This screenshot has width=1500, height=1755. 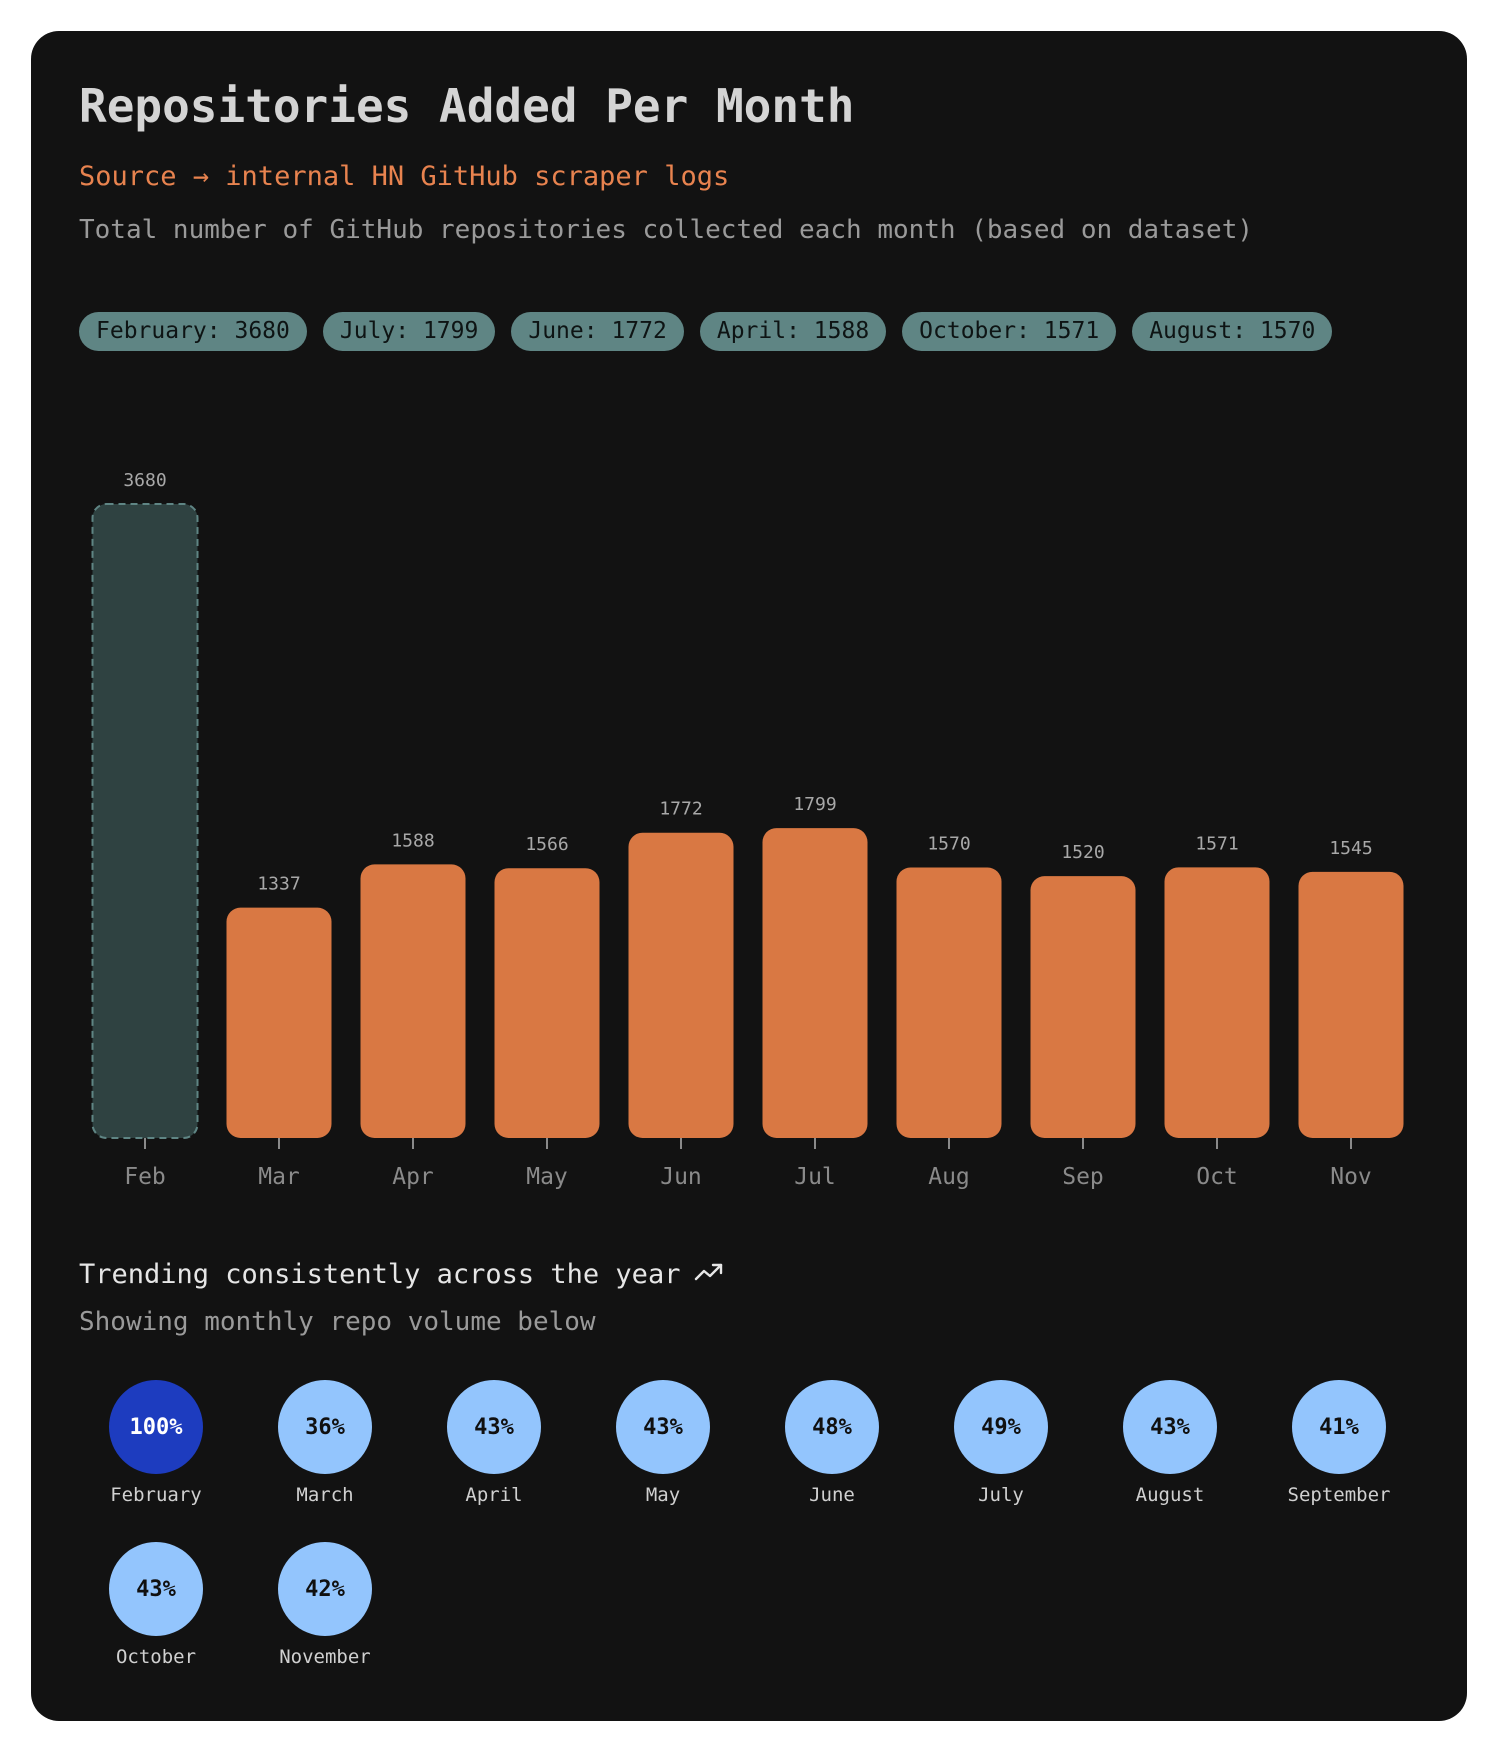 What do you see at coordinates (832, 1427) in the screenshot?
I see `share-circle: 48%` at bounding box center [832, 1427].